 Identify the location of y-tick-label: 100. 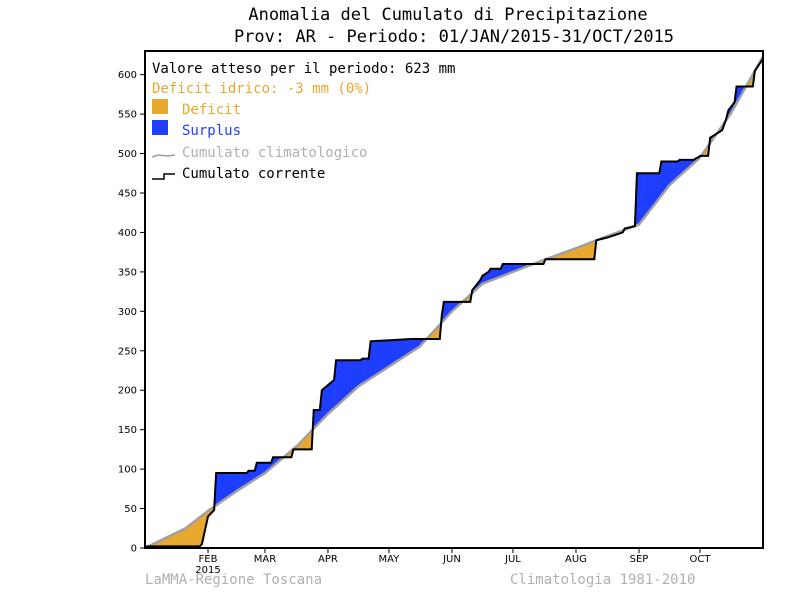
(127, 470).